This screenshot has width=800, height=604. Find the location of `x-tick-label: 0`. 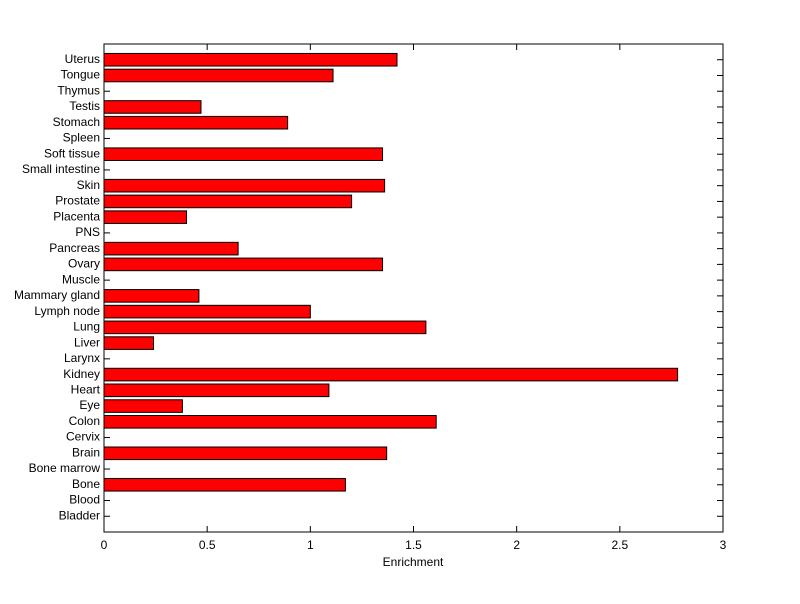

x-tick-label: 0 is located at coordinates (104, 545).